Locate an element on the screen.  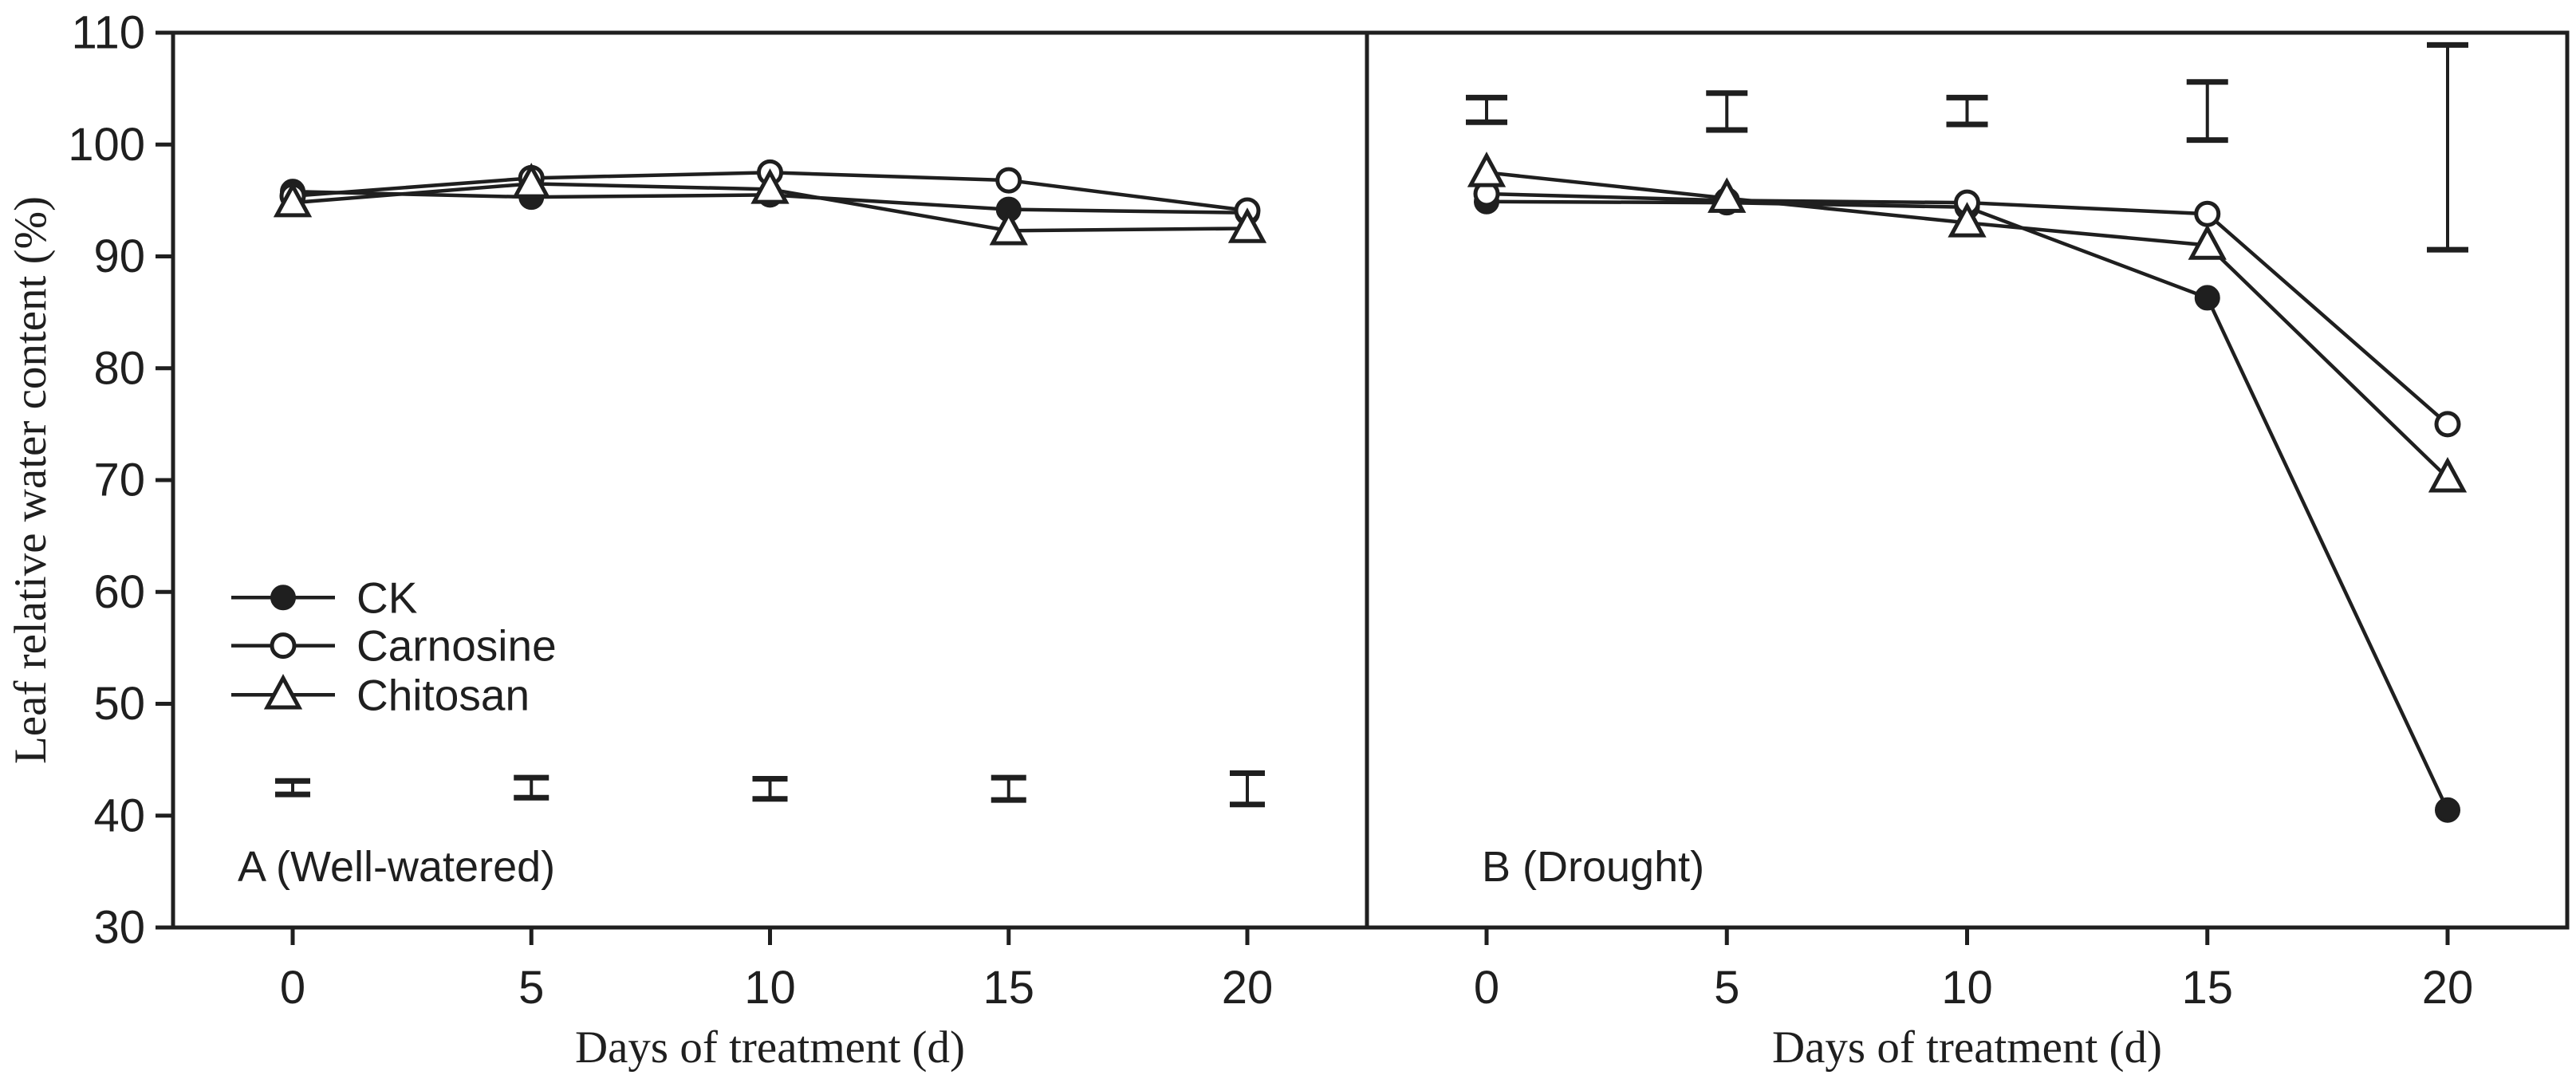
y-tick-label: 80 is located at coordinates (119, 368).